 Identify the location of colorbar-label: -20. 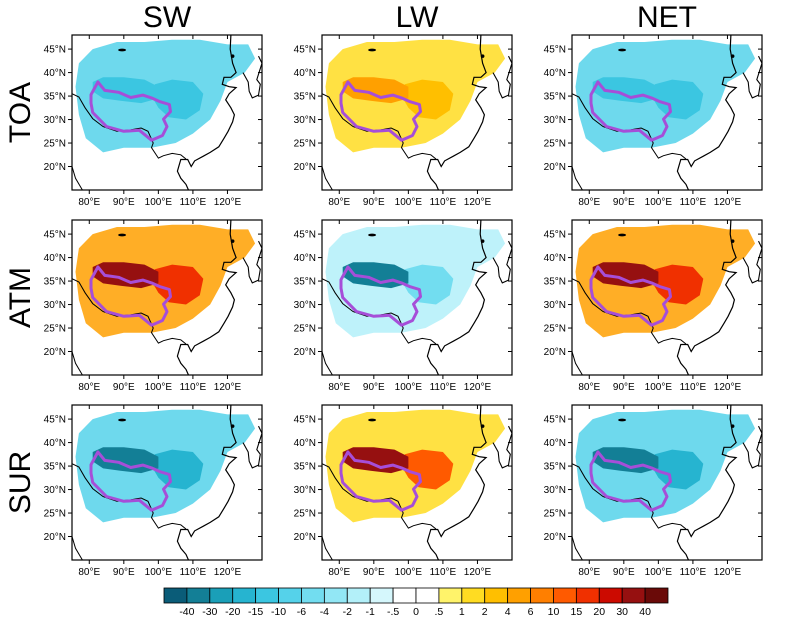
(232, 612).